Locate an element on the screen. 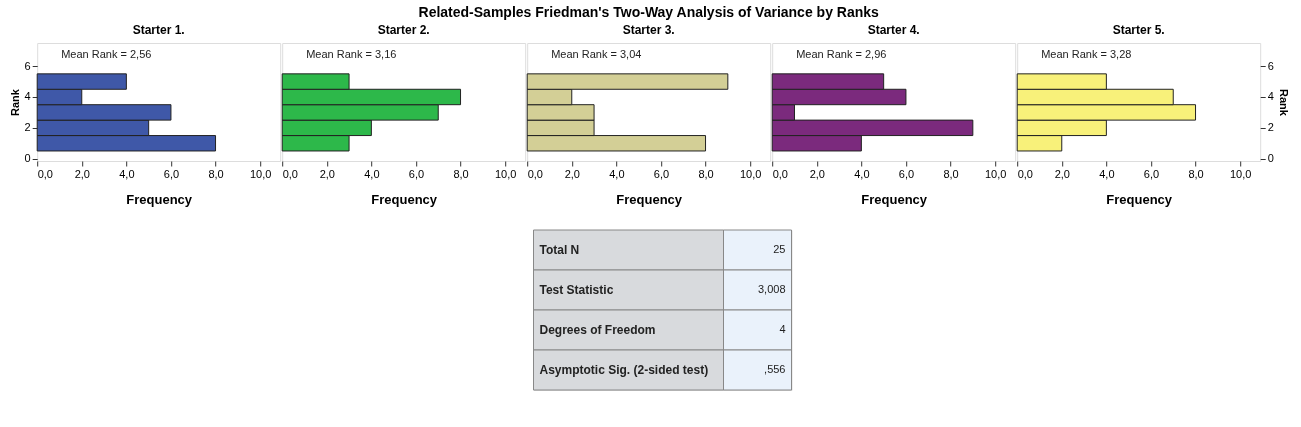  text: Asymptotic Sig. (2-sided test) is located at coordinates (624, 370).